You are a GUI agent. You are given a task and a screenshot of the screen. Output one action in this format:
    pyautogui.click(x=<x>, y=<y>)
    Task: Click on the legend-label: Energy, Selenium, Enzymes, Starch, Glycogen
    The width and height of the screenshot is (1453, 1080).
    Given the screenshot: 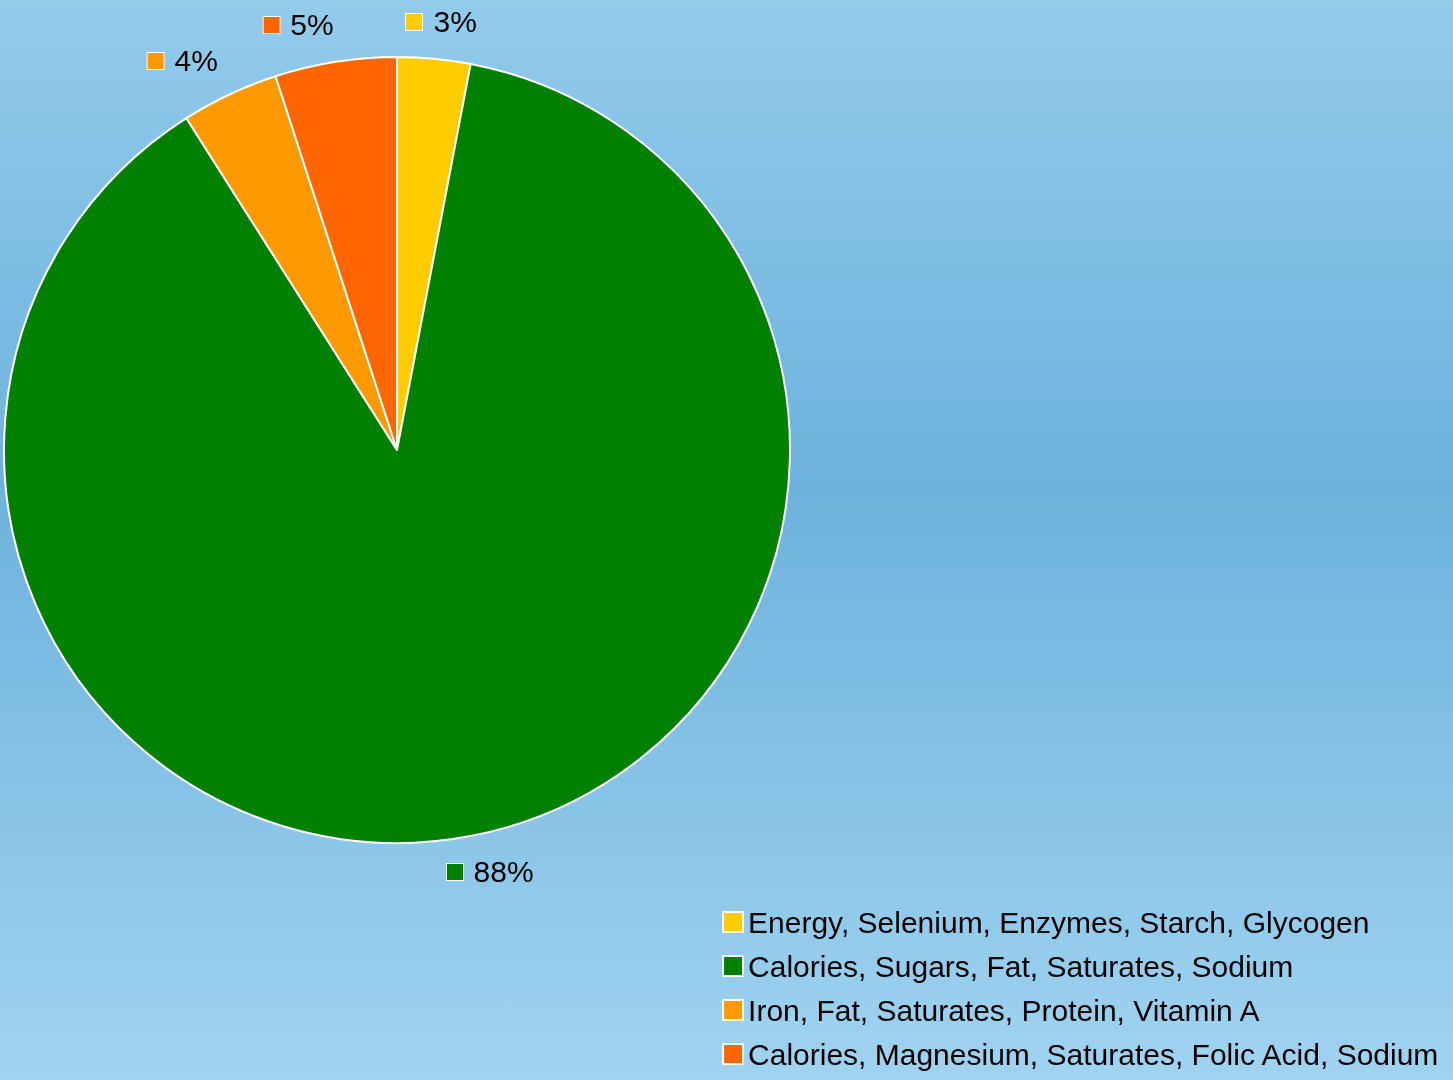 What is the action you would take?
    pyautogui.click(x=1059, y=922)
    